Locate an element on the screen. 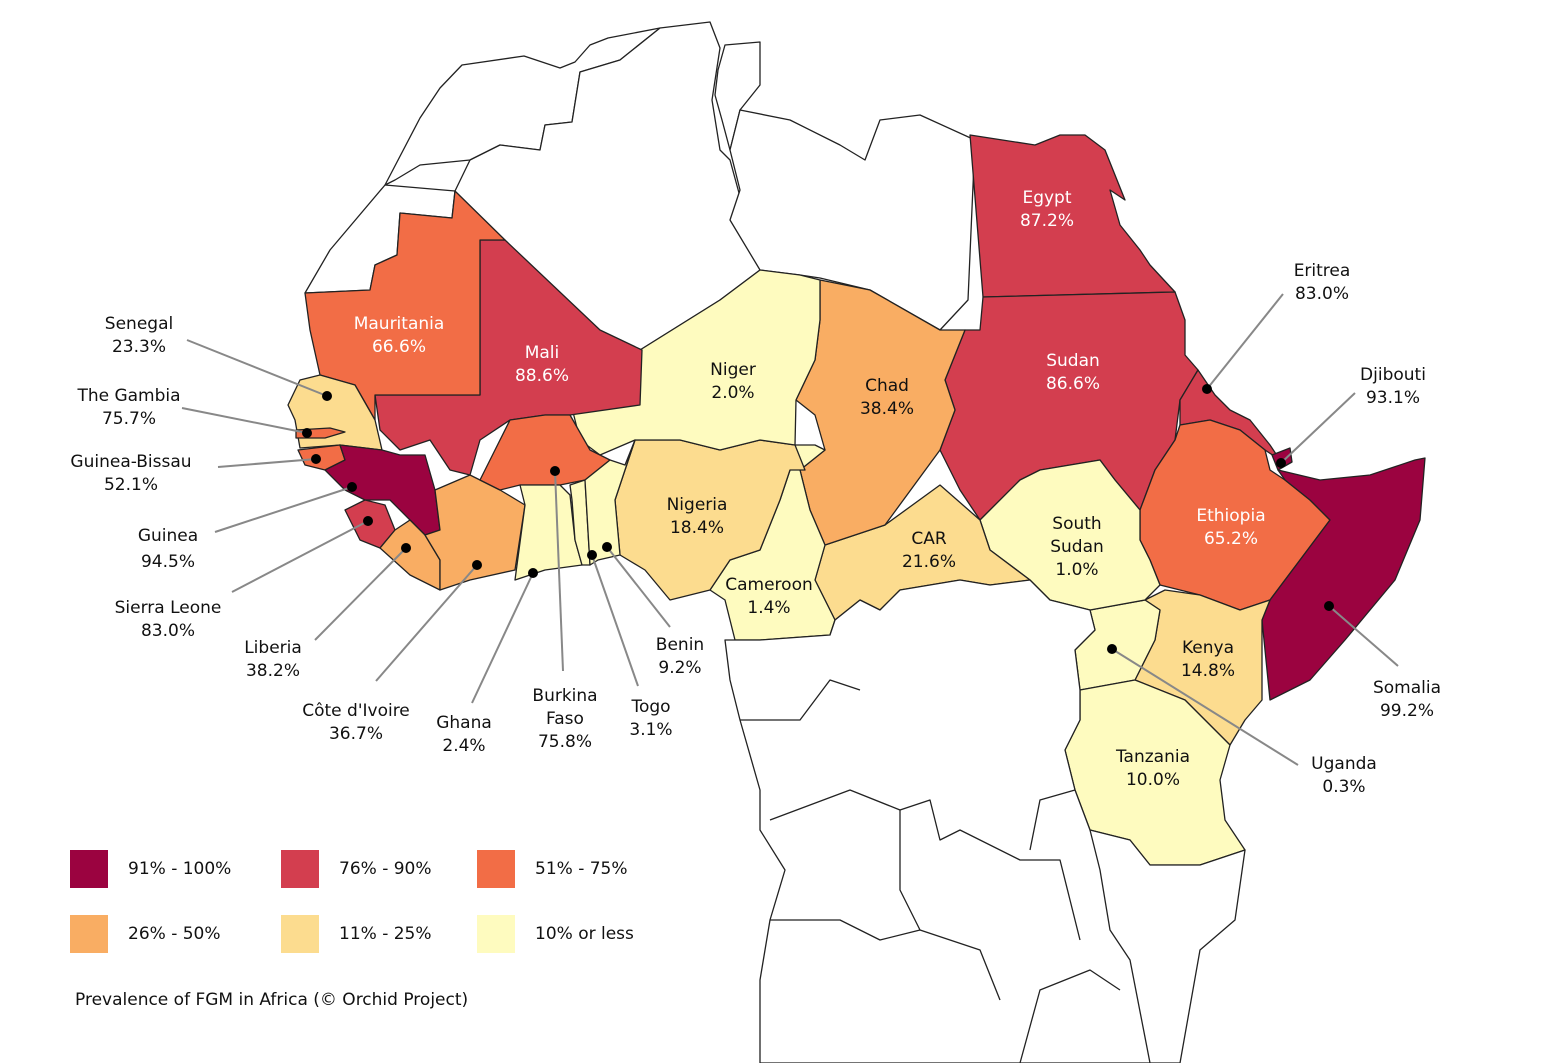 The width and height of the screenshot is (1549, 1063). label-gambia: The Gambia 75.7% is located at coordinates (128, 408).